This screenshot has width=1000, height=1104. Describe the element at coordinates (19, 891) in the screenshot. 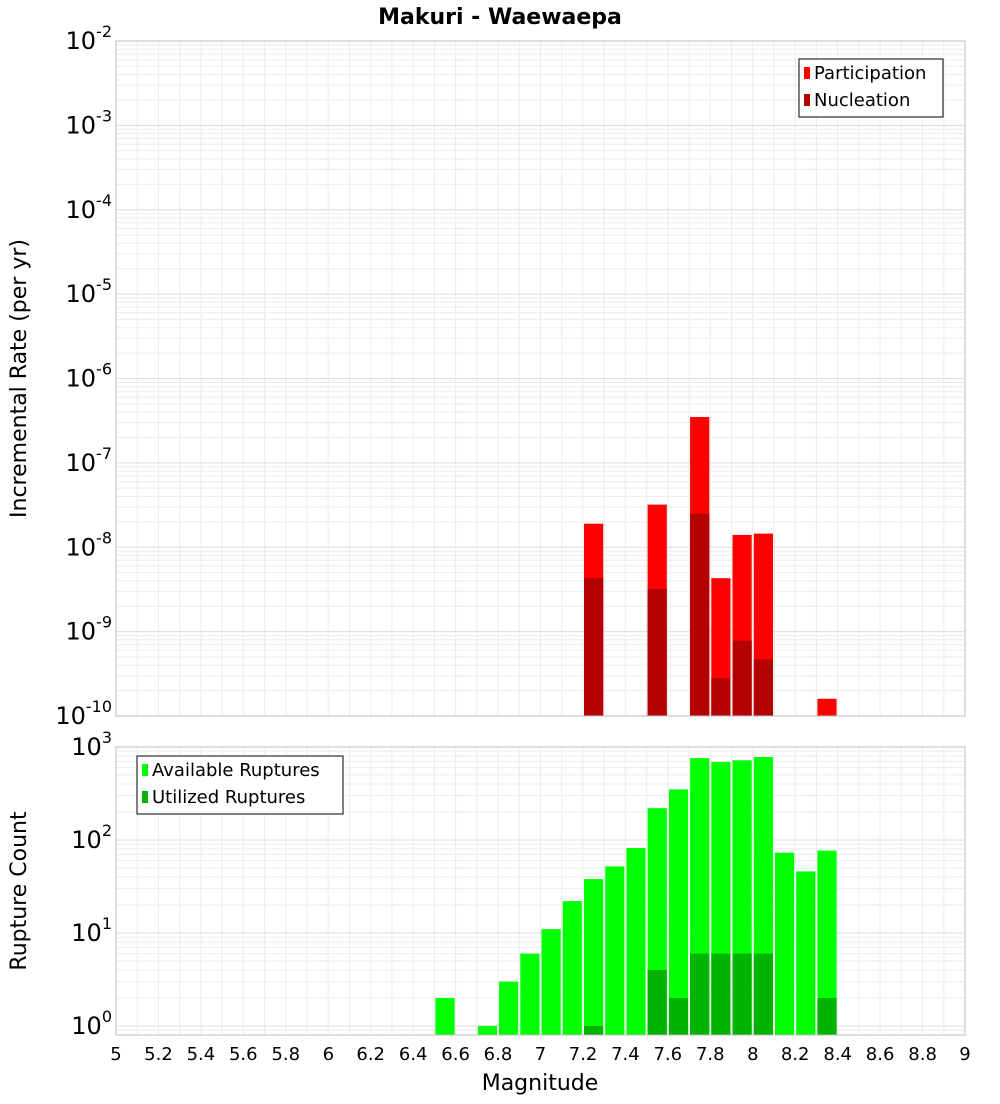

I see `y-axis-label: Rupture Count` at that location.